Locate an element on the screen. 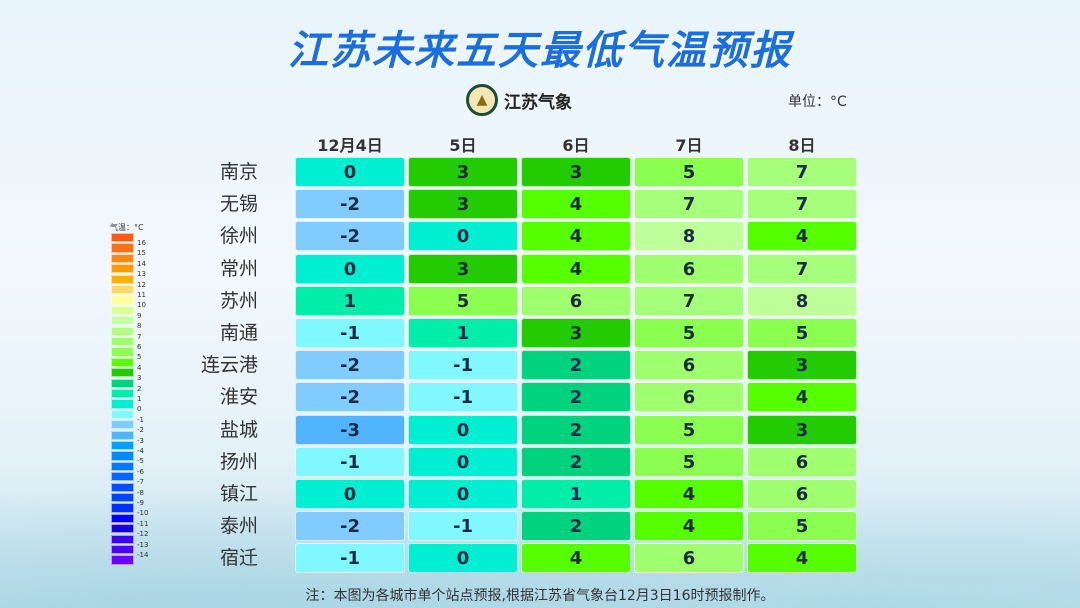 The height and width of the screenshot is (608, 1080). legend-label: 13 is located at coordinates (141, 274).